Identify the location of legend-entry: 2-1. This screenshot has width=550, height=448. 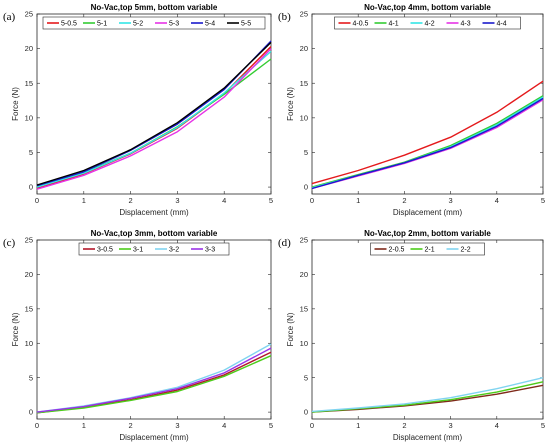
(430, 250).